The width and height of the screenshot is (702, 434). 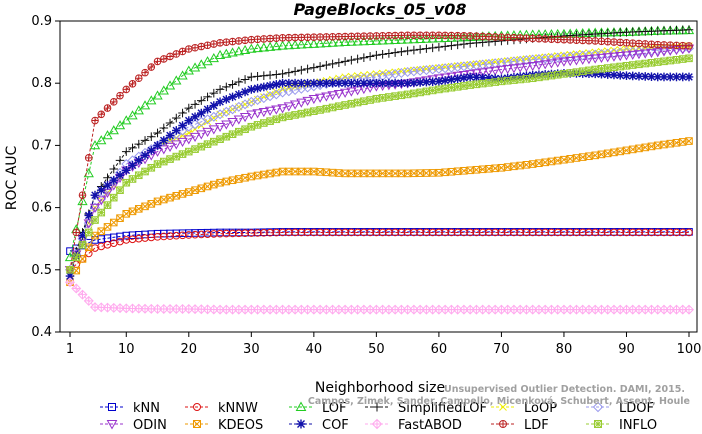 What do you see at coordinates (318, 408) in the screenshot?
I see `legend-item-lof: LOF` at bounding box center [318, 408].